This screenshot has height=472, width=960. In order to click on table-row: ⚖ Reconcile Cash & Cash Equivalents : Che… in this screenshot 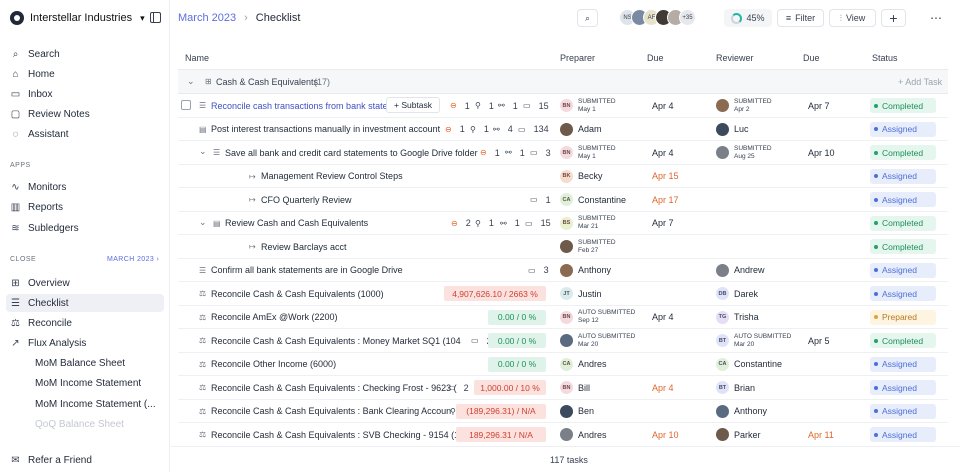, I will do `click(563, 388)`.